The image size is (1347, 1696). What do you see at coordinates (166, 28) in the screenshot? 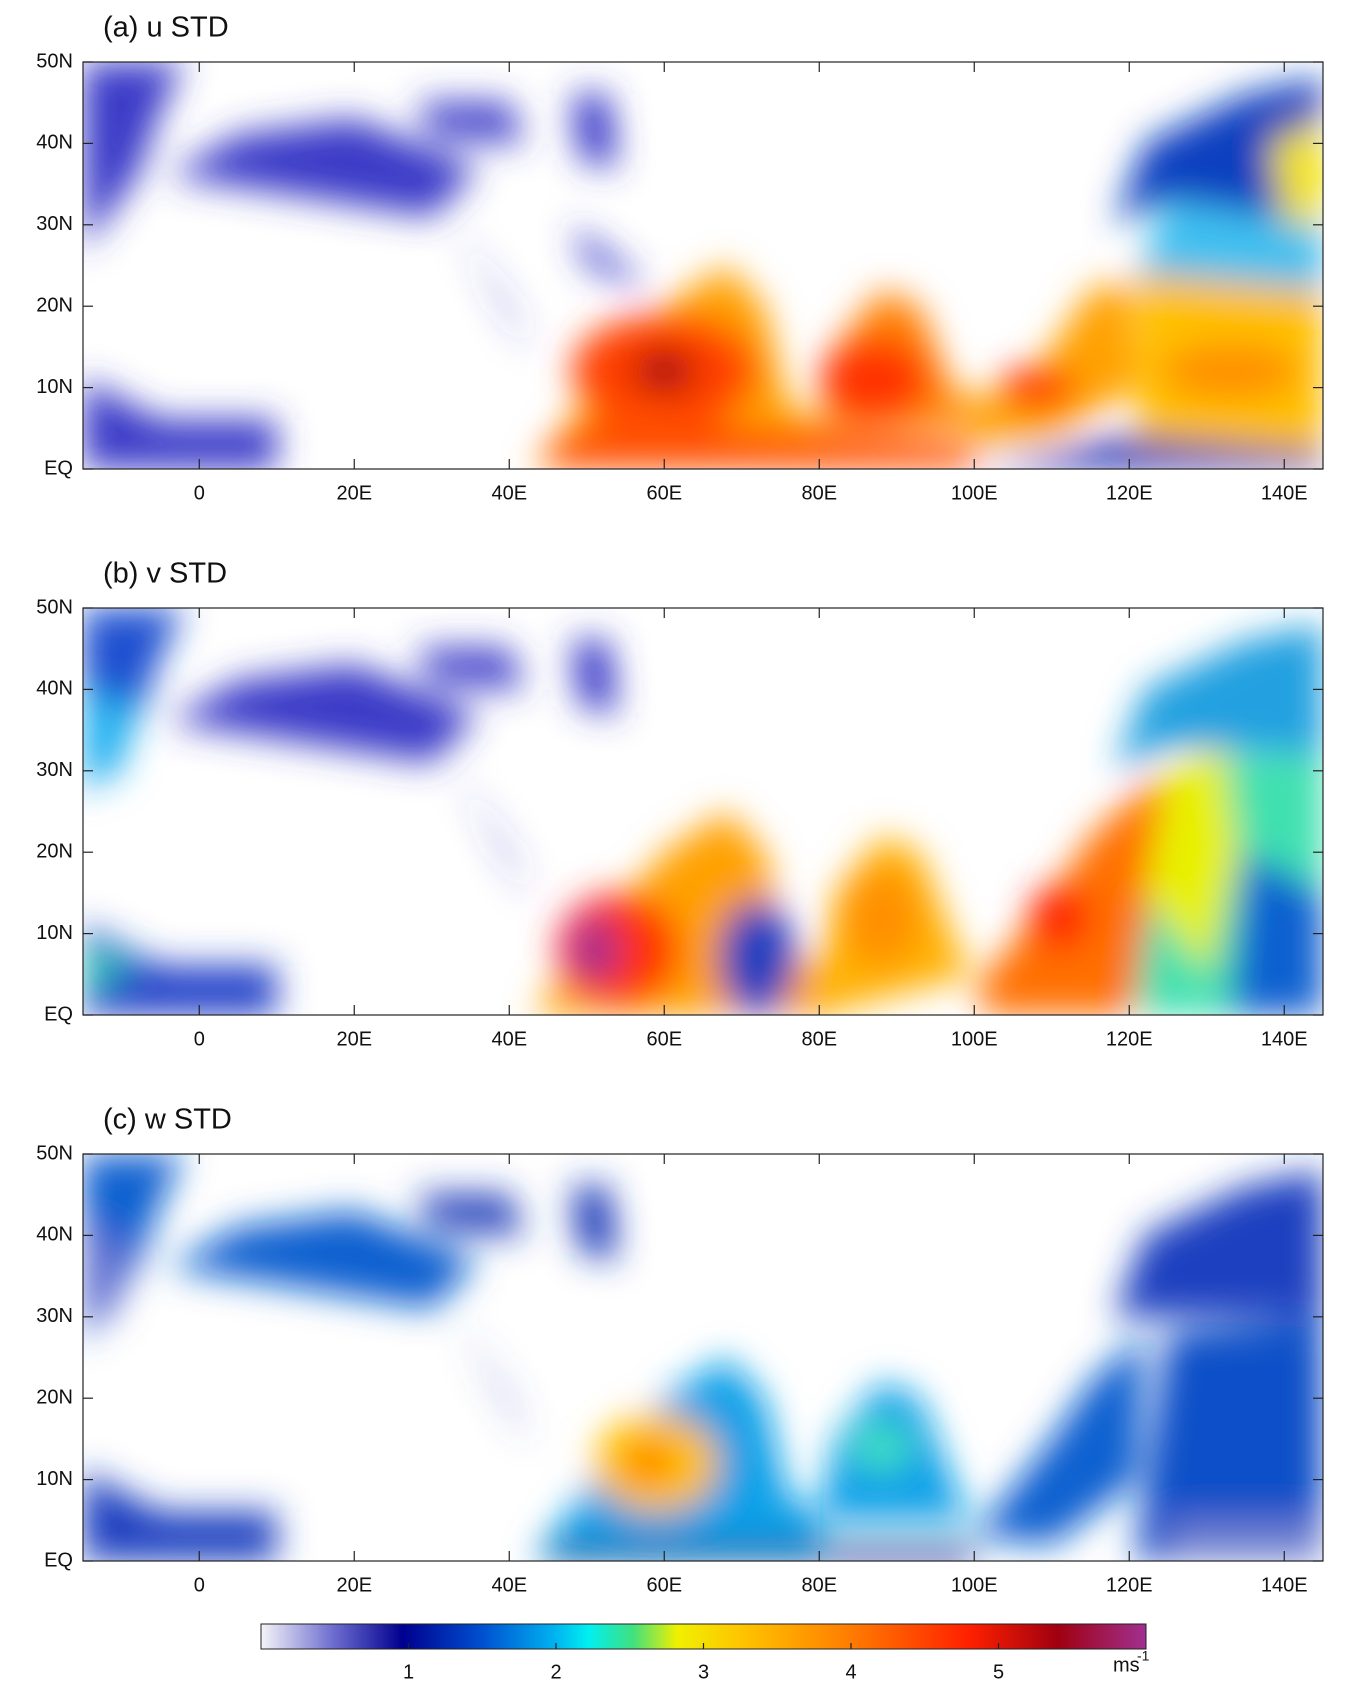
I see `panel-title: (a) u STD` at bounding box center [166, 28].